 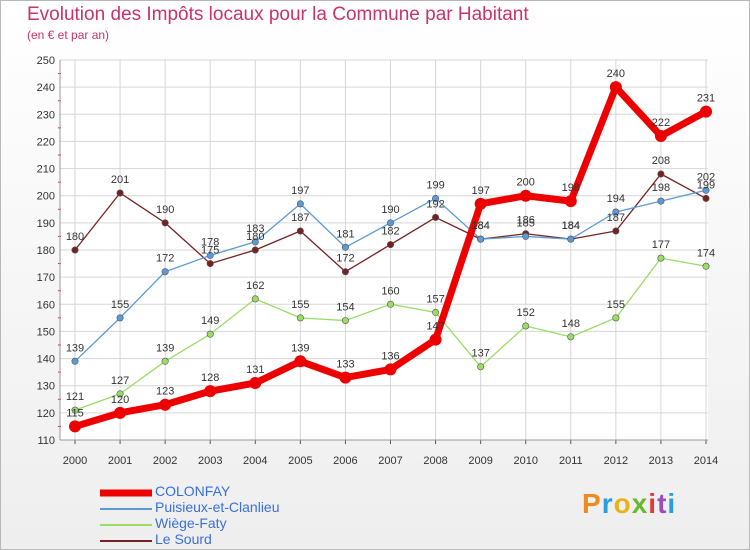 What do you see at coordinates (435, 327) in the screenshot?
I see `data-label: 147` at bounding box center [435, 327].